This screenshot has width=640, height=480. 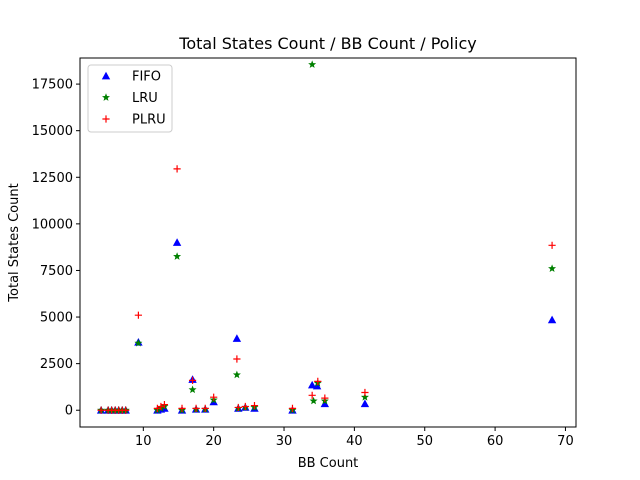 I want to click on x-tick-label: 70, so click(x=565, y=441).